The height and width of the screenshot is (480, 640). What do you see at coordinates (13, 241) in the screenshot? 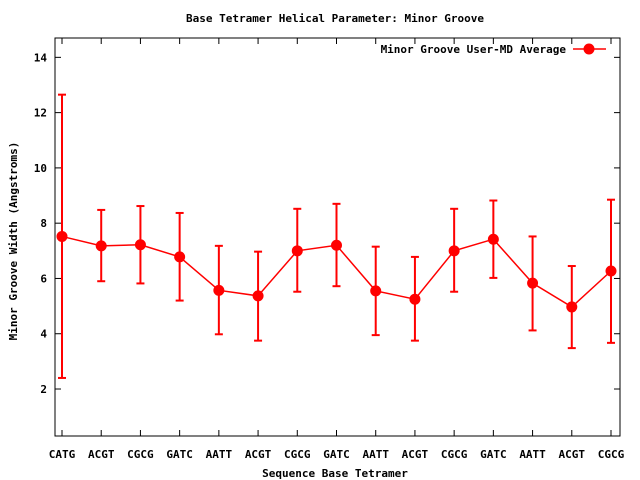
I see `y-axis-label: Minor Groove Width (Angstroms)` at bounding box center [13, 241].